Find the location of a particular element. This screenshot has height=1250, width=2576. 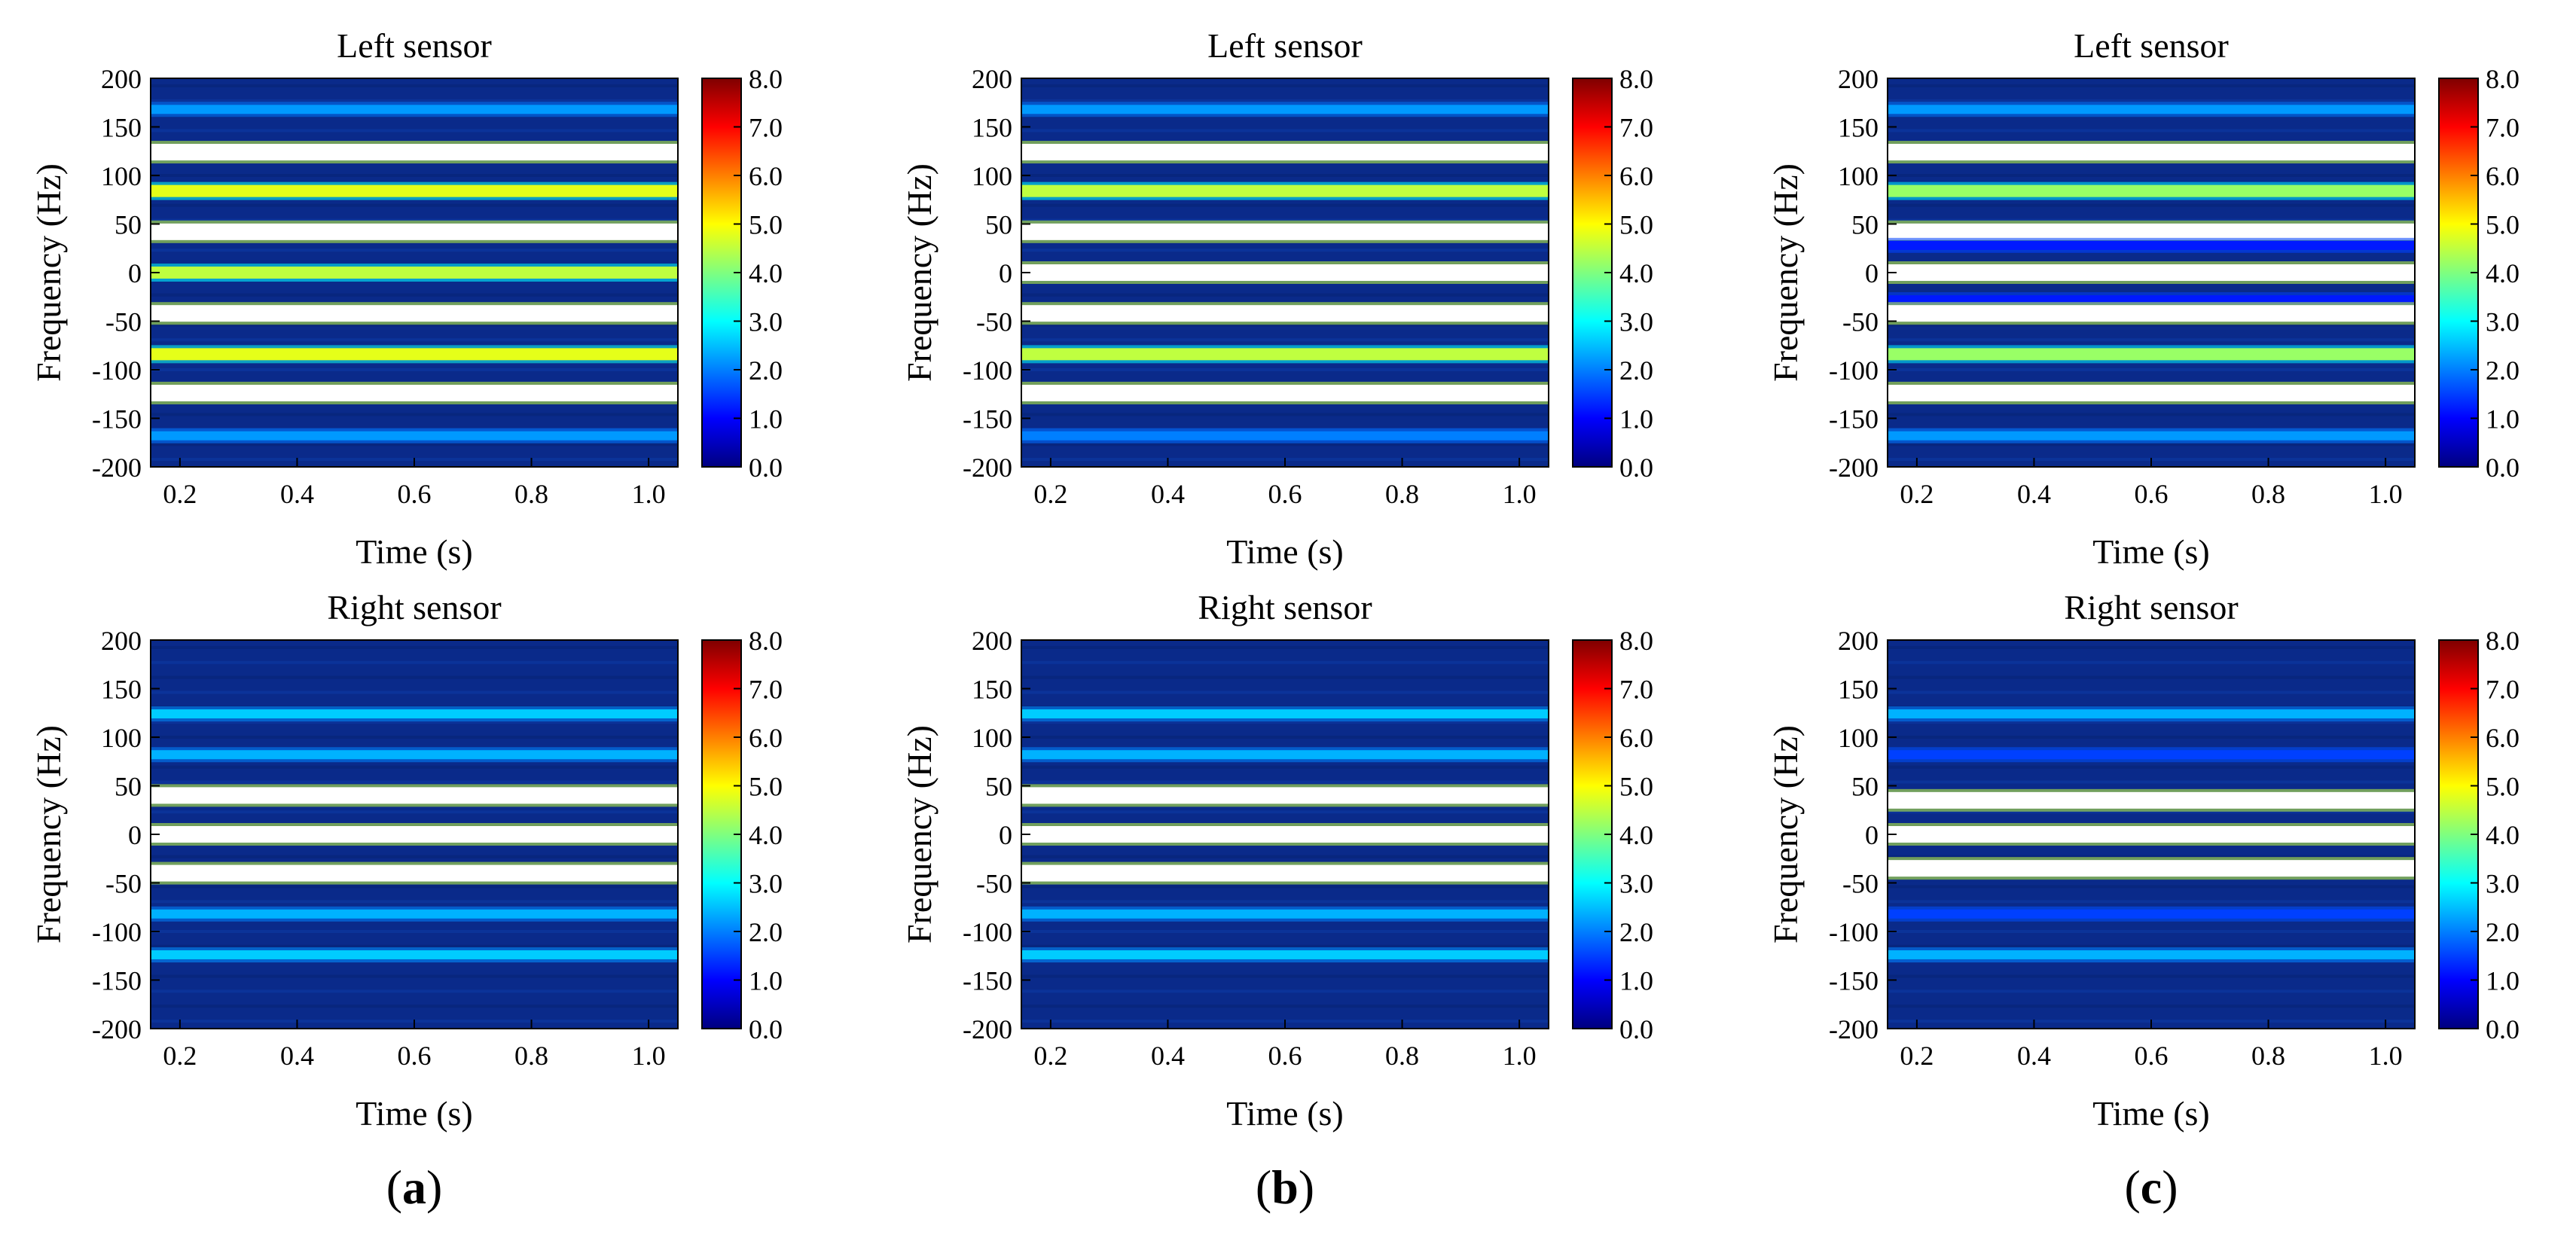

y-tick-label: 200 is located at coordinates (1859, 79).